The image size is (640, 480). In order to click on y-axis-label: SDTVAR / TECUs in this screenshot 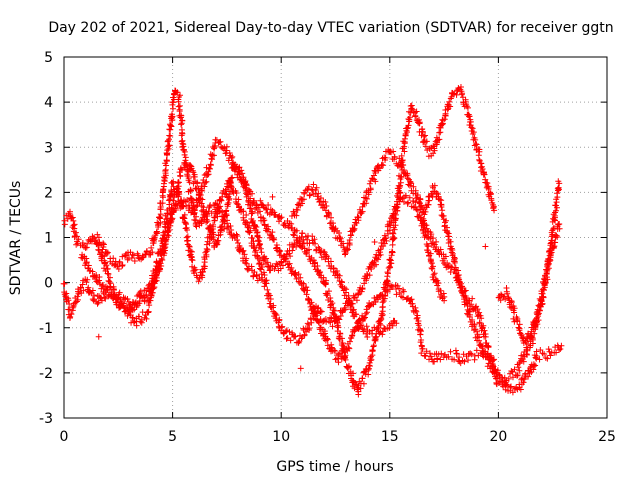, I will do `click(16, 238)`.